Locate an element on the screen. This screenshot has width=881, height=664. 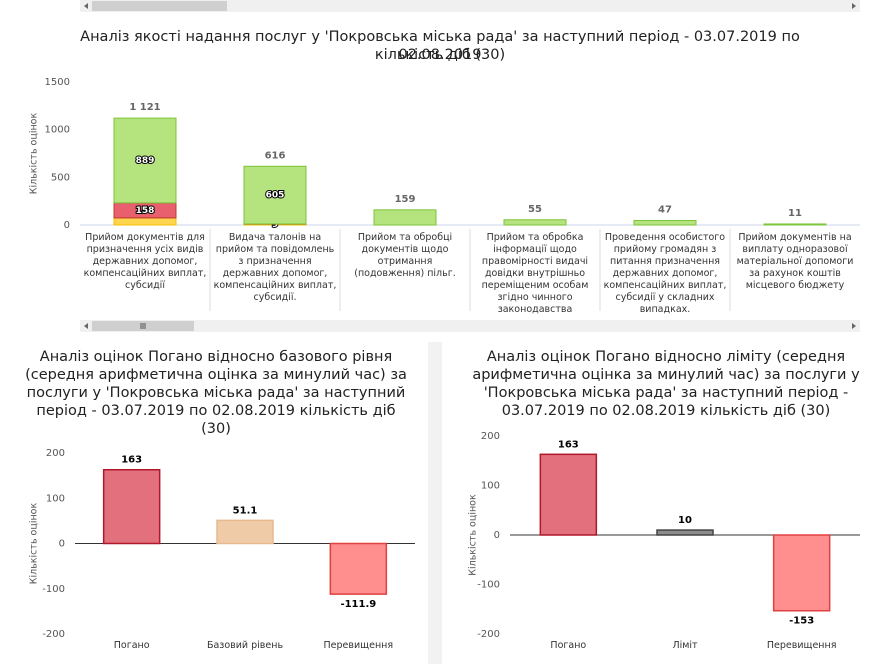
bottom-scrollbar is located at coordinates (470, 326).